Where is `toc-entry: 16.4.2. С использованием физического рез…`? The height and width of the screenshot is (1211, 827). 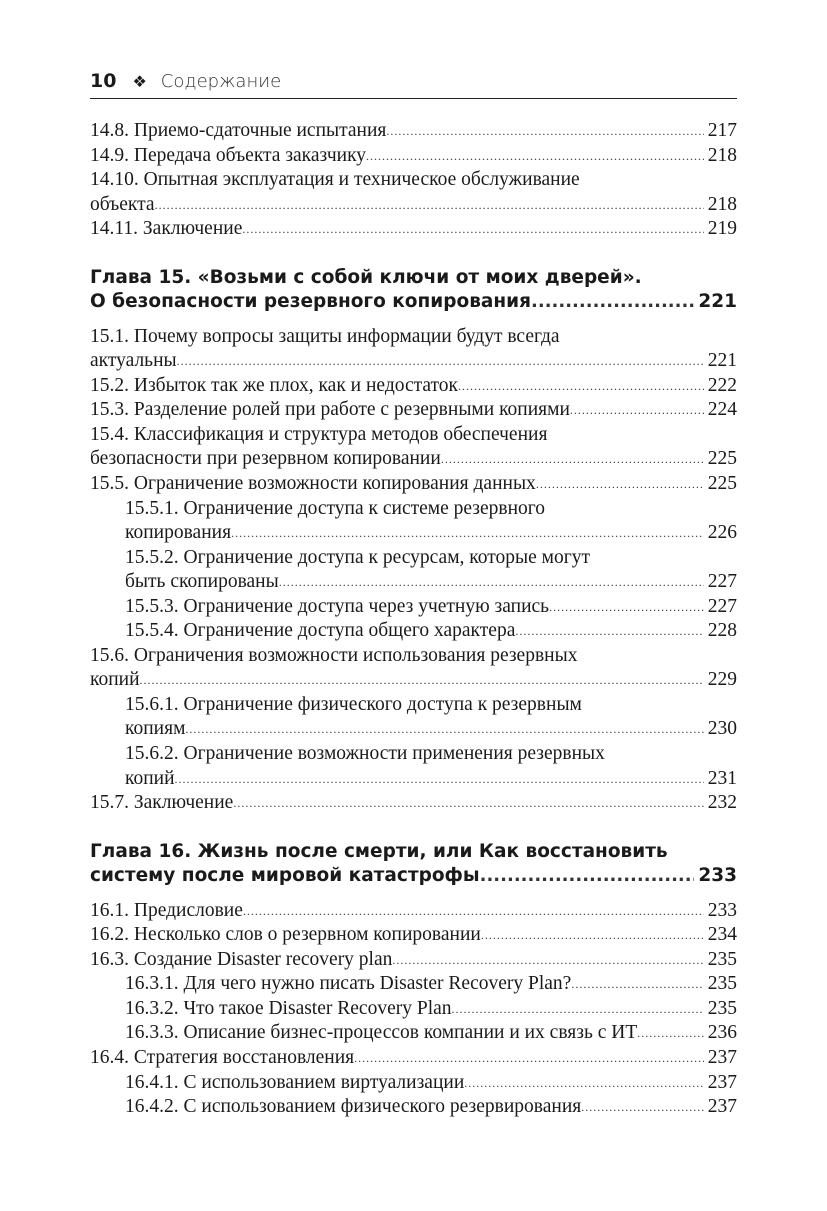
toc-entry: 16.4.2. С использованием физического рез… is located at coordinates (413, 1107).